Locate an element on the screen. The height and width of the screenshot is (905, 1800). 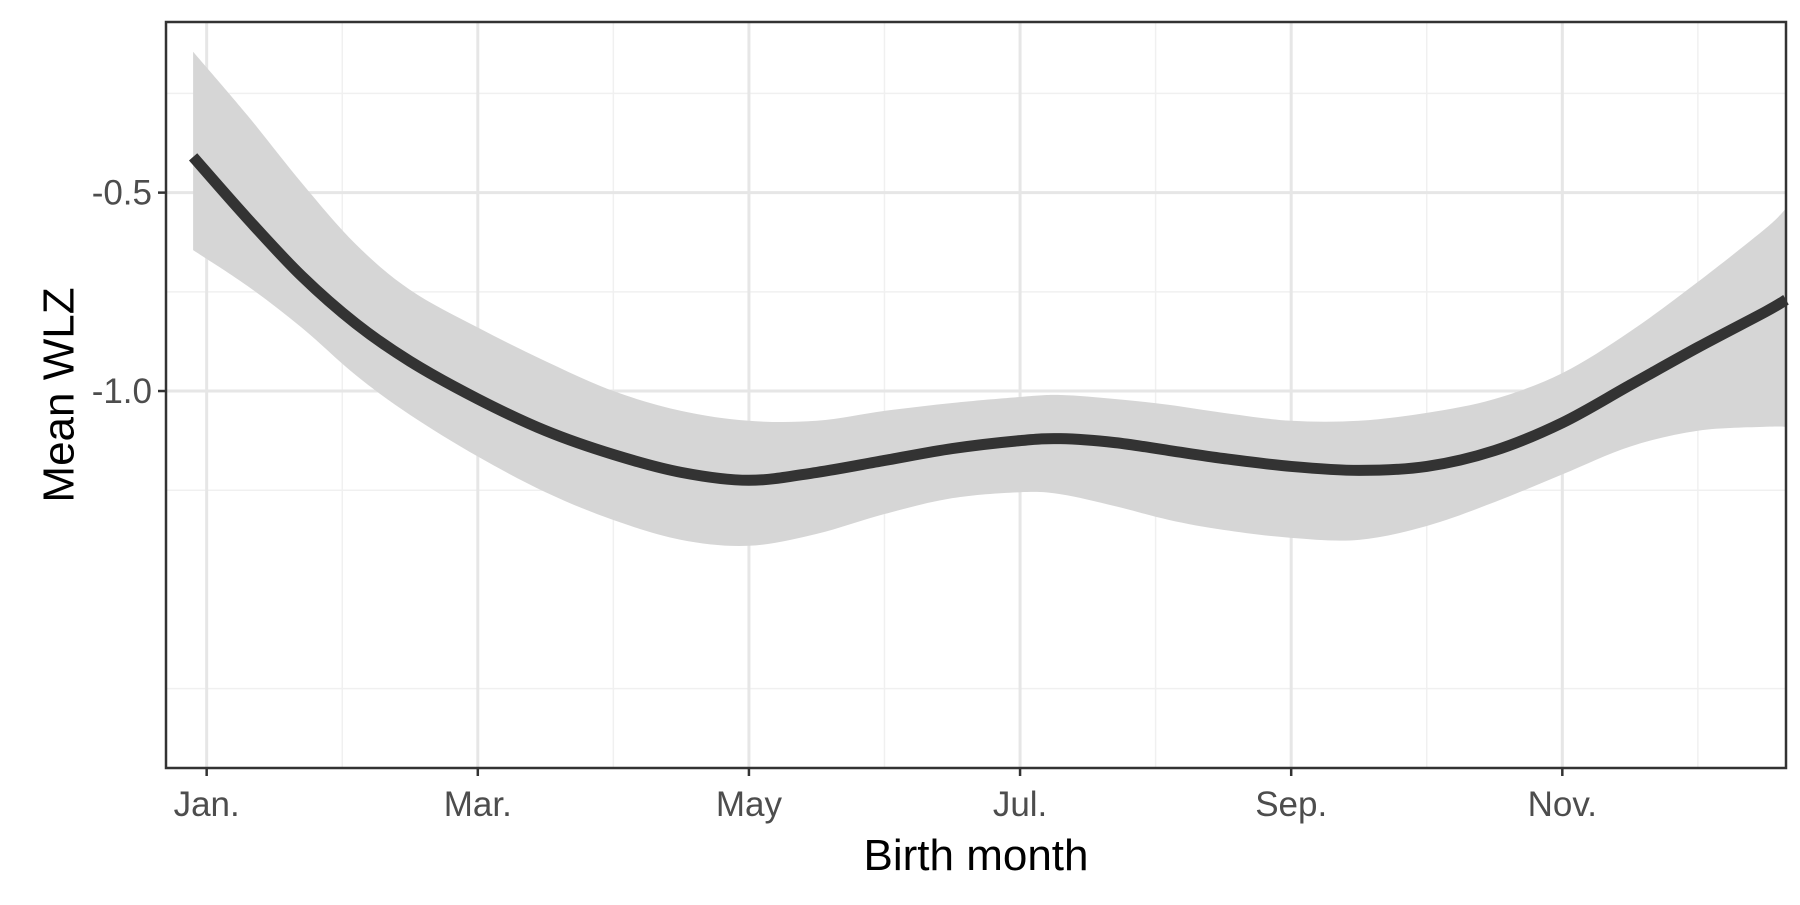
x-axis-title: Birth month is located at coordinates (976, 855).